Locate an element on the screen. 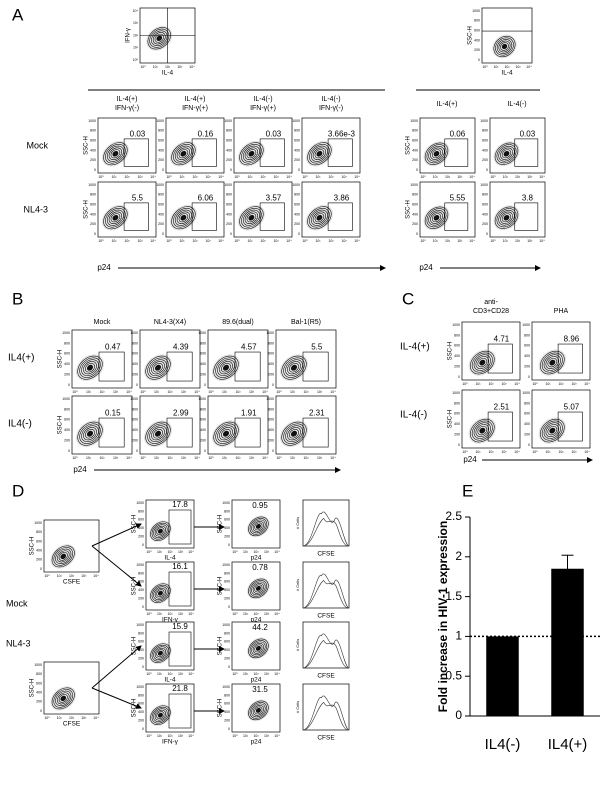 The image size is (612, 787). column-header: CD3+CD28 is located at coordinates (491, 311).